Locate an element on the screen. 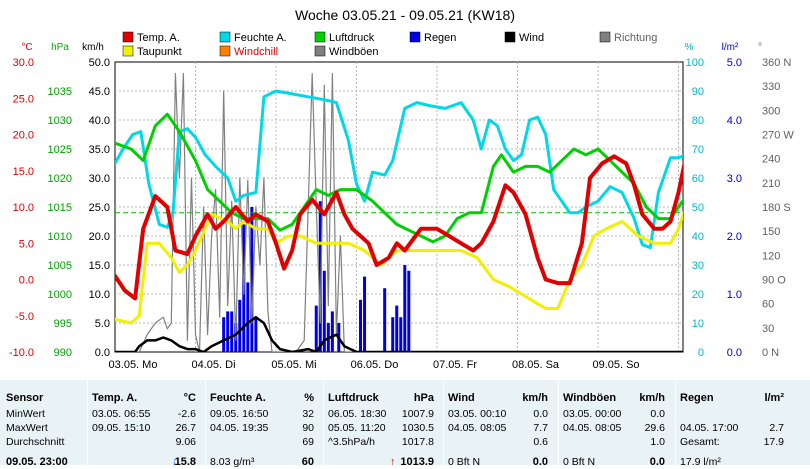 This screenshot has width=810, height=469. legend-label: Richtung is located at coordinates (635, 38).